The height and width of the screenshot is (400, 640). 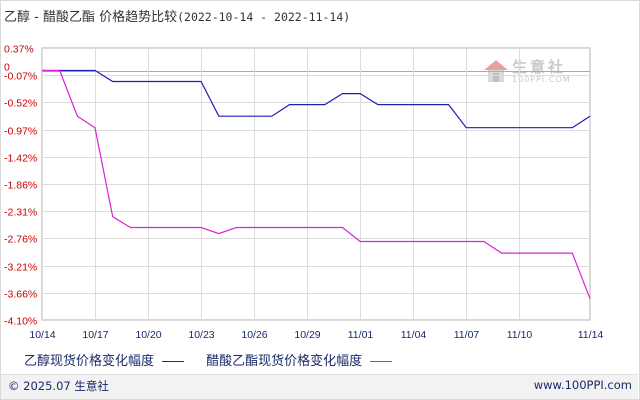 I want to click on legend-label-series-2: 醋酸乙酯现货价格变化幅度, so click(x=284, y=361).